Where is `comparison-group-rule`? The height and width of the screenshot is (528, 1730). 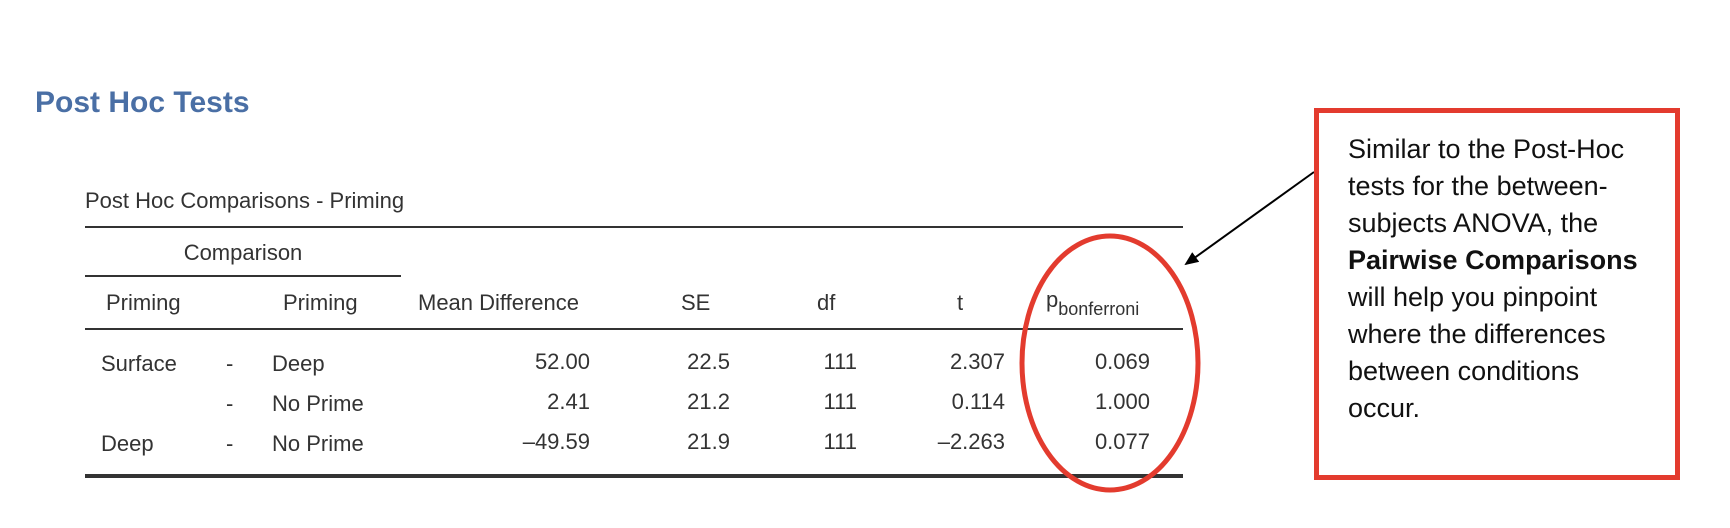
comparison-group-rule is located at coordinates (243, 276).